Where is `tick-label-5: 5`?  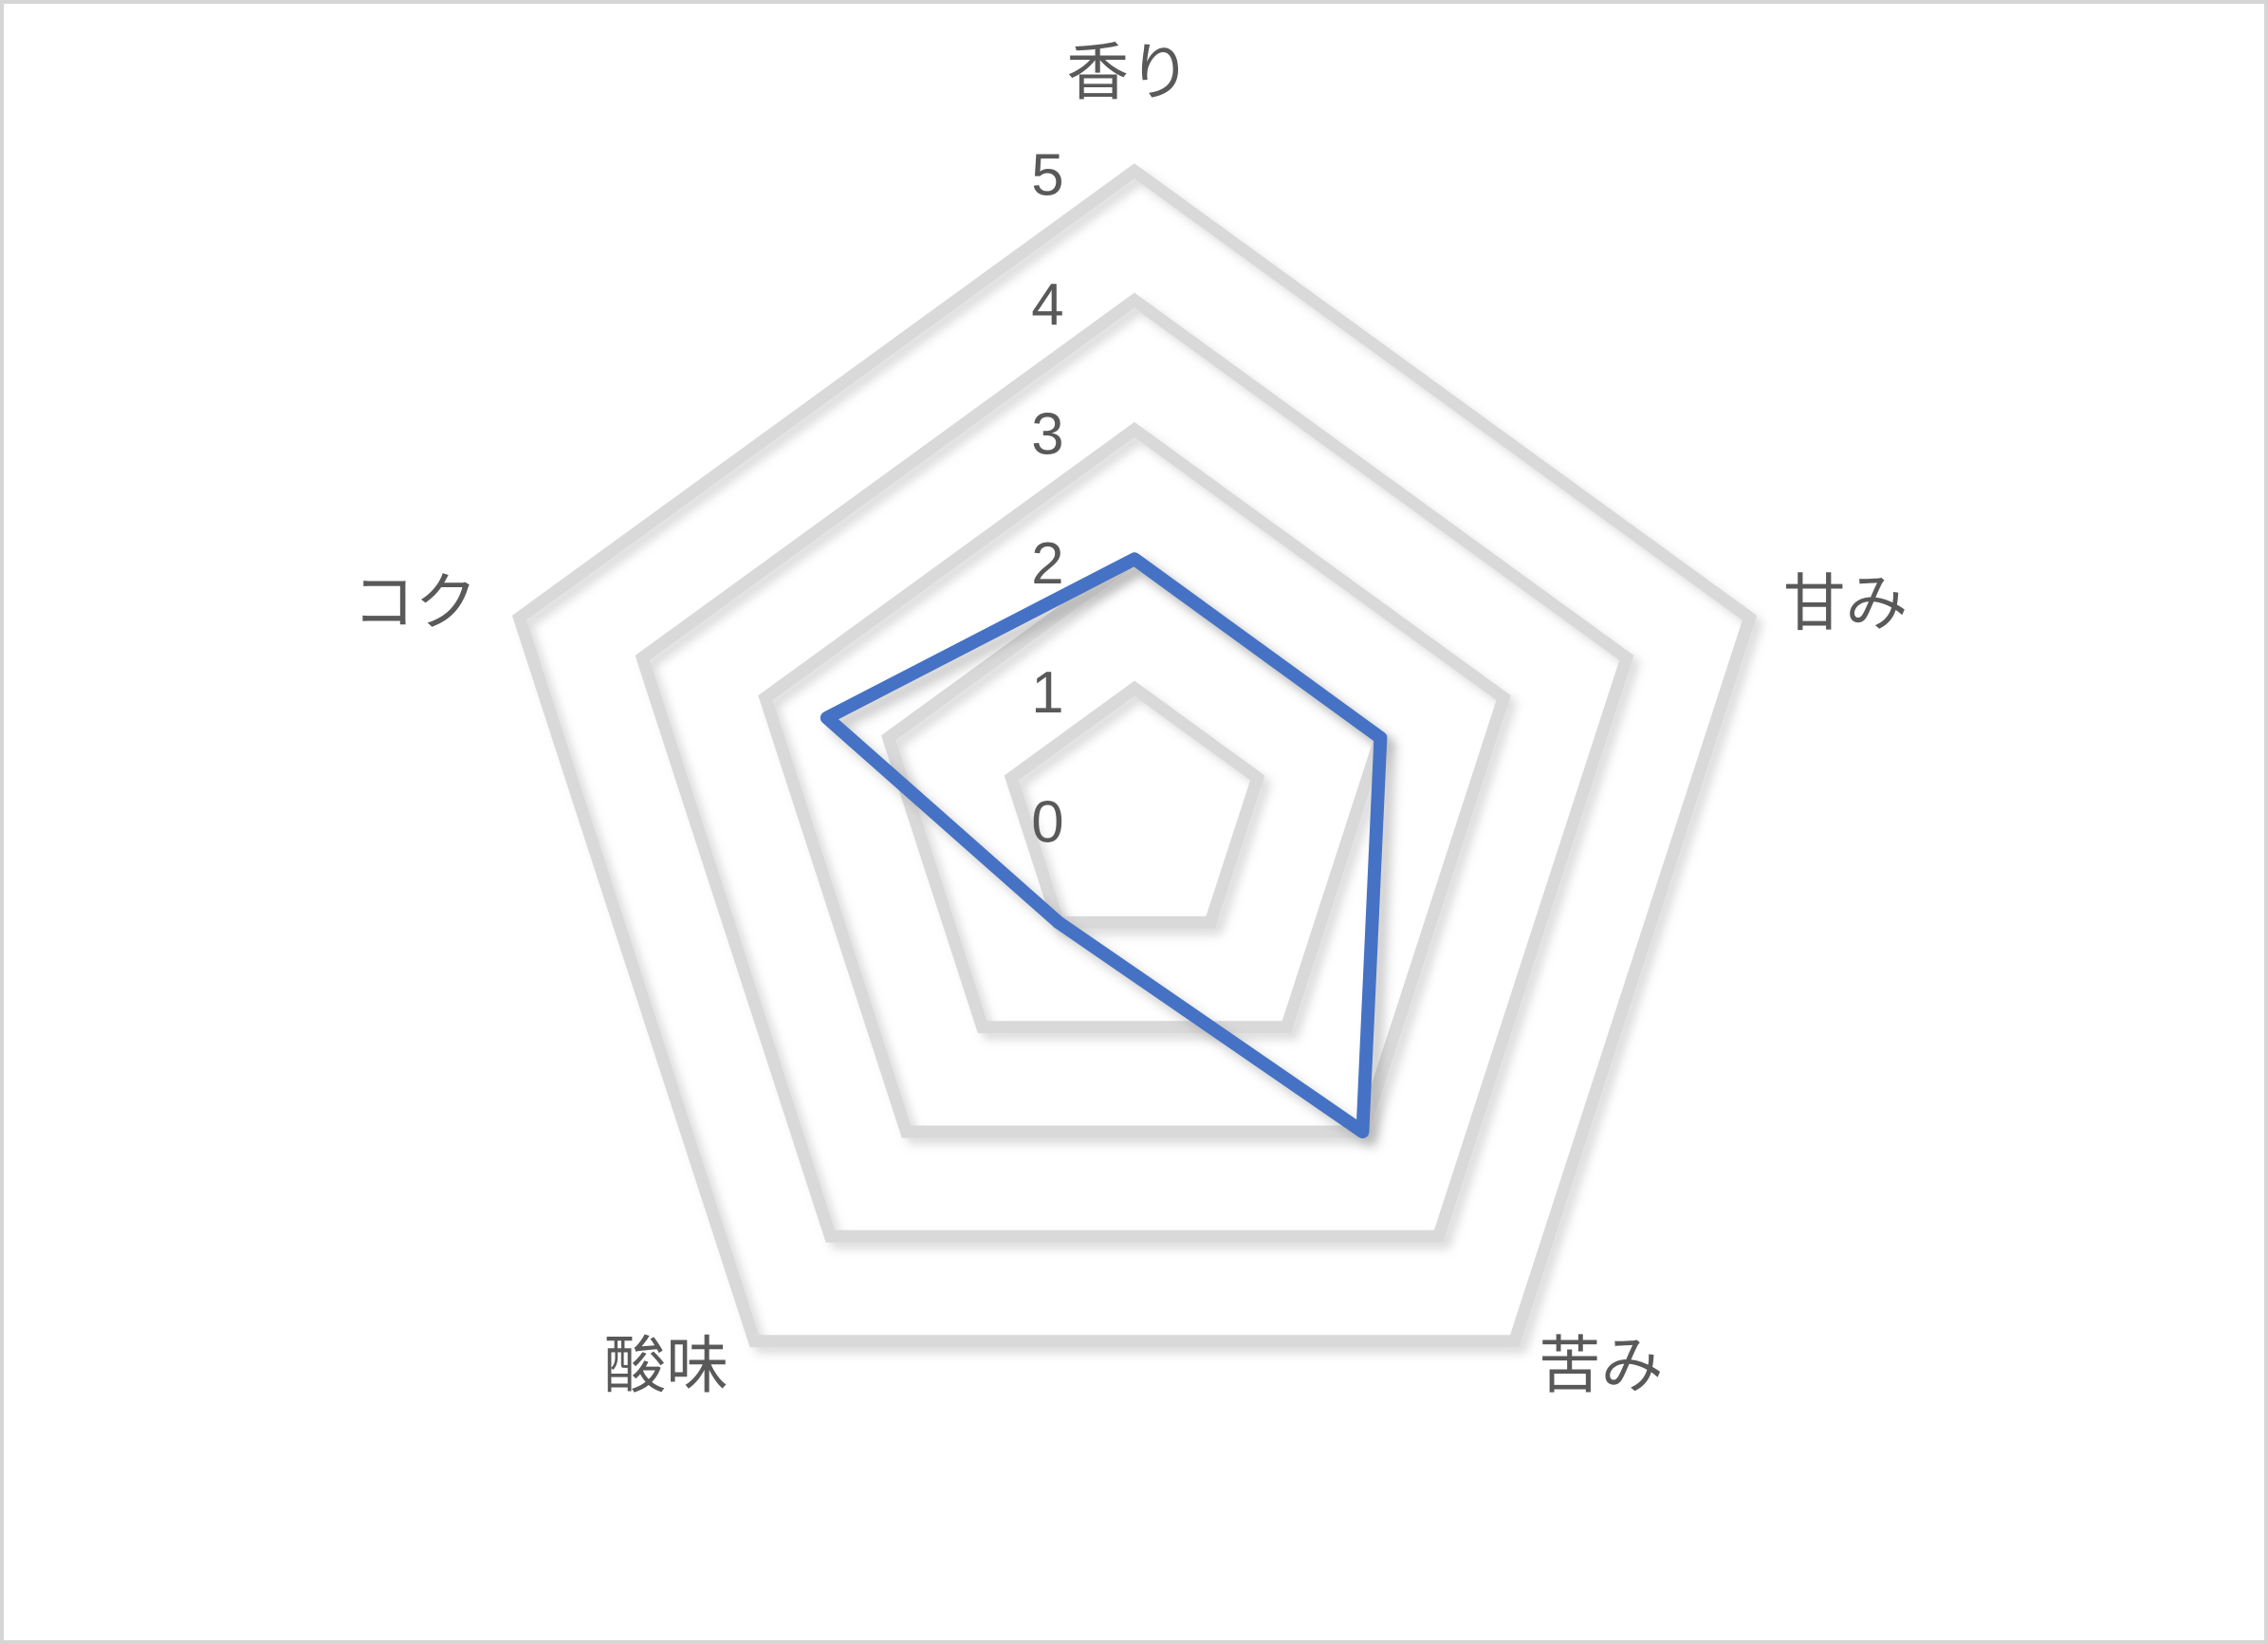 tick-label-5: 5 is located at coordinates (1047, 176).